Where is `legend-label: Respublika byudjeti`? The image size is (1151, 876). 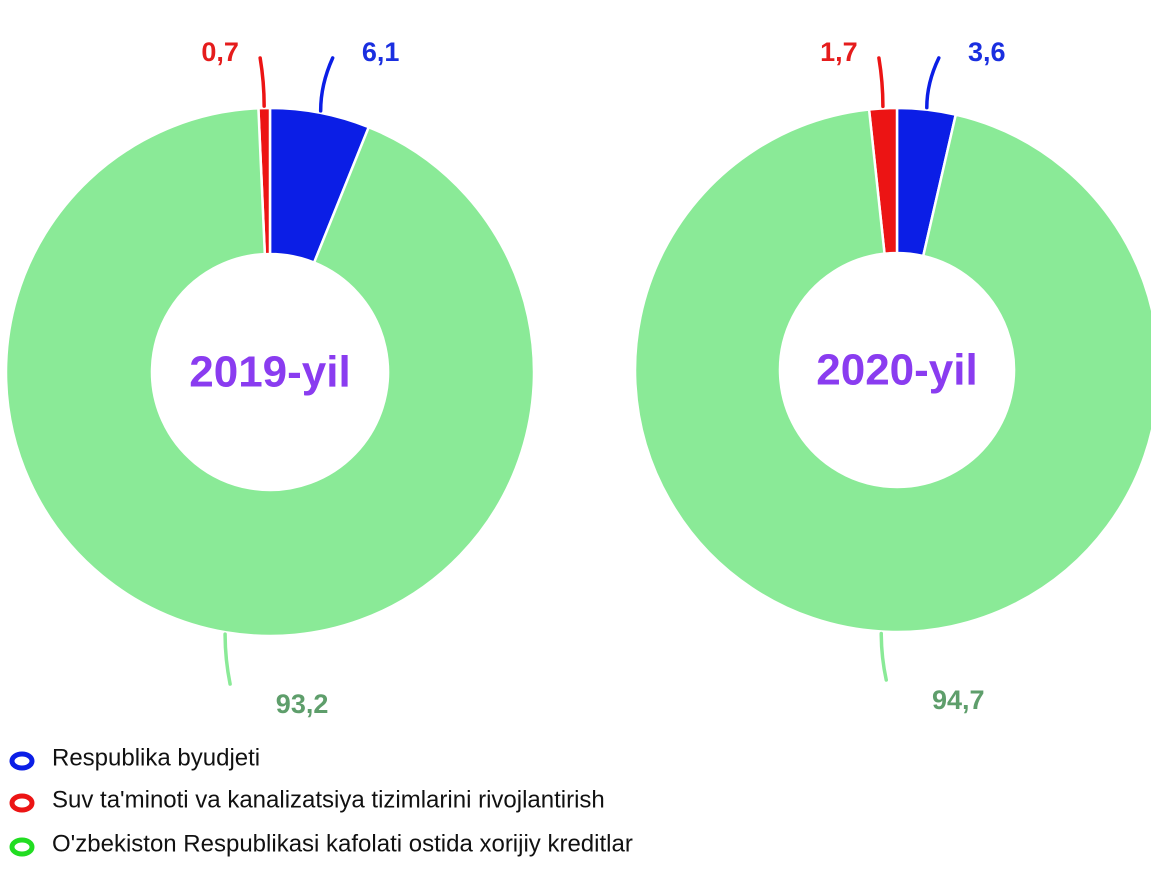 legend-label: Respublika byudjeti is located at coordinates (156, 757).